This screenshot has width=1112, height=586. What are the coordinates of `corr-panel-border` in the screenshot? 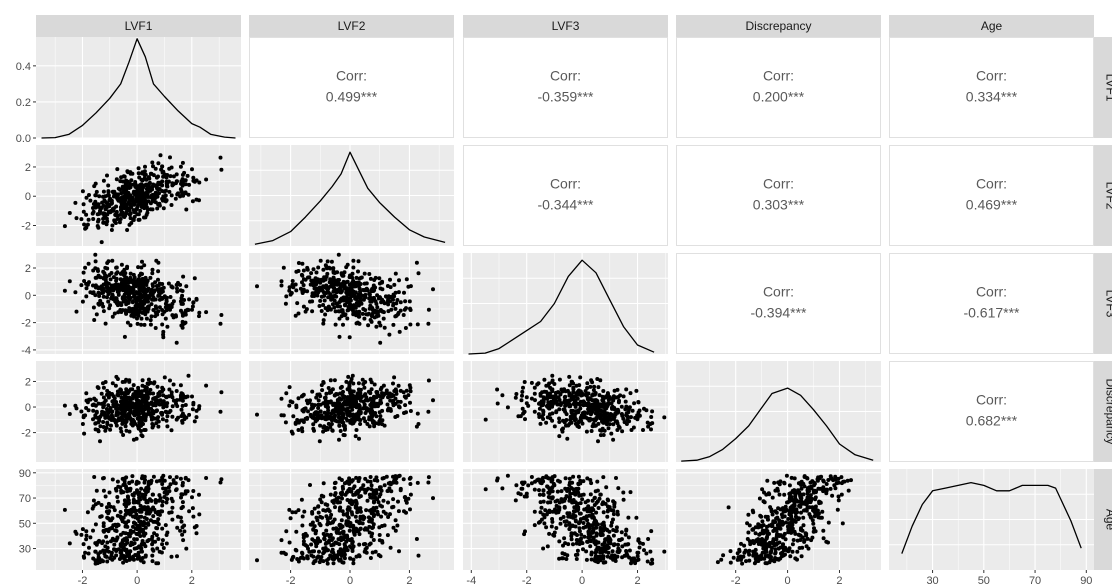 It's located at (778, 87).